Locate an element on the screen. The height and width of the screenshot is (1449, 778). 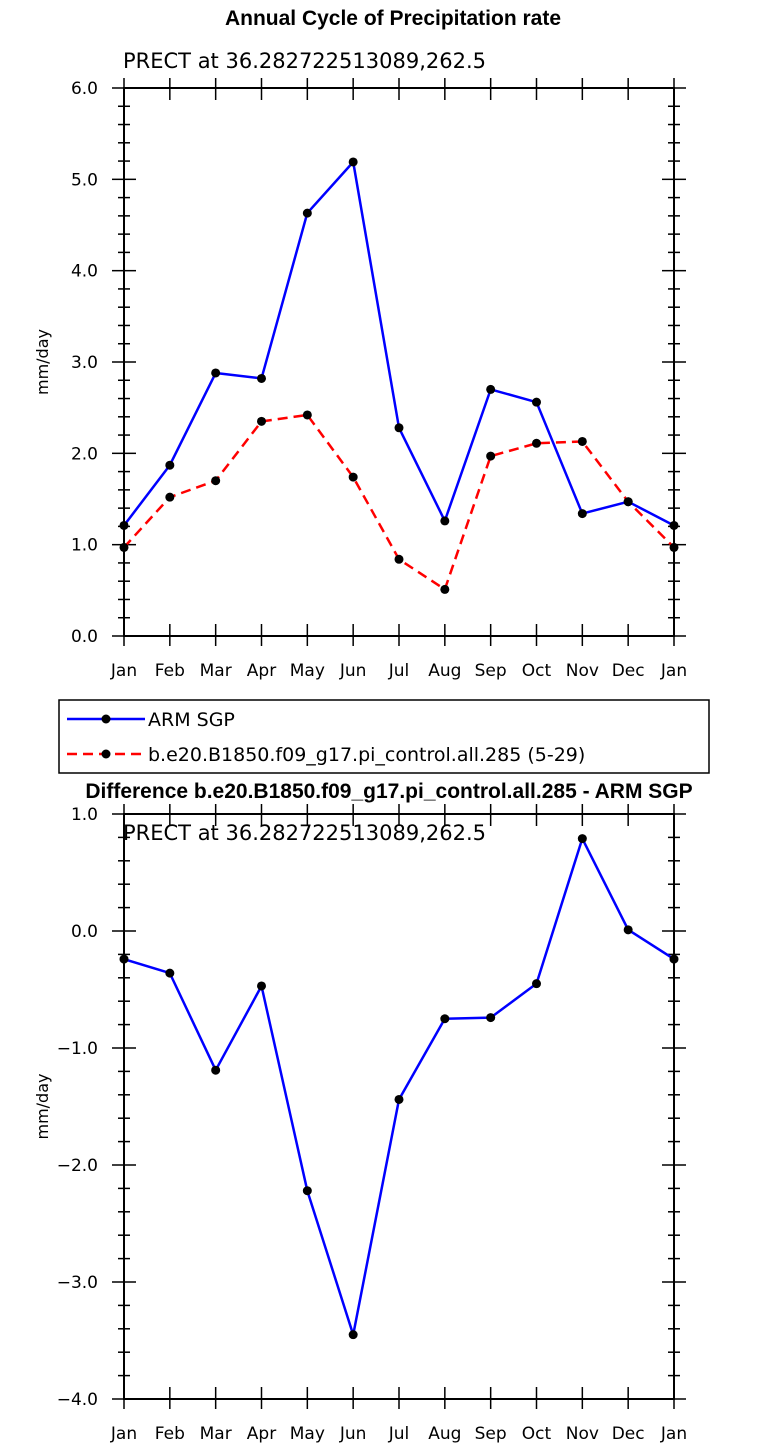
bottom-ytick-label: 0.0 is located at coordinates (84, 932).